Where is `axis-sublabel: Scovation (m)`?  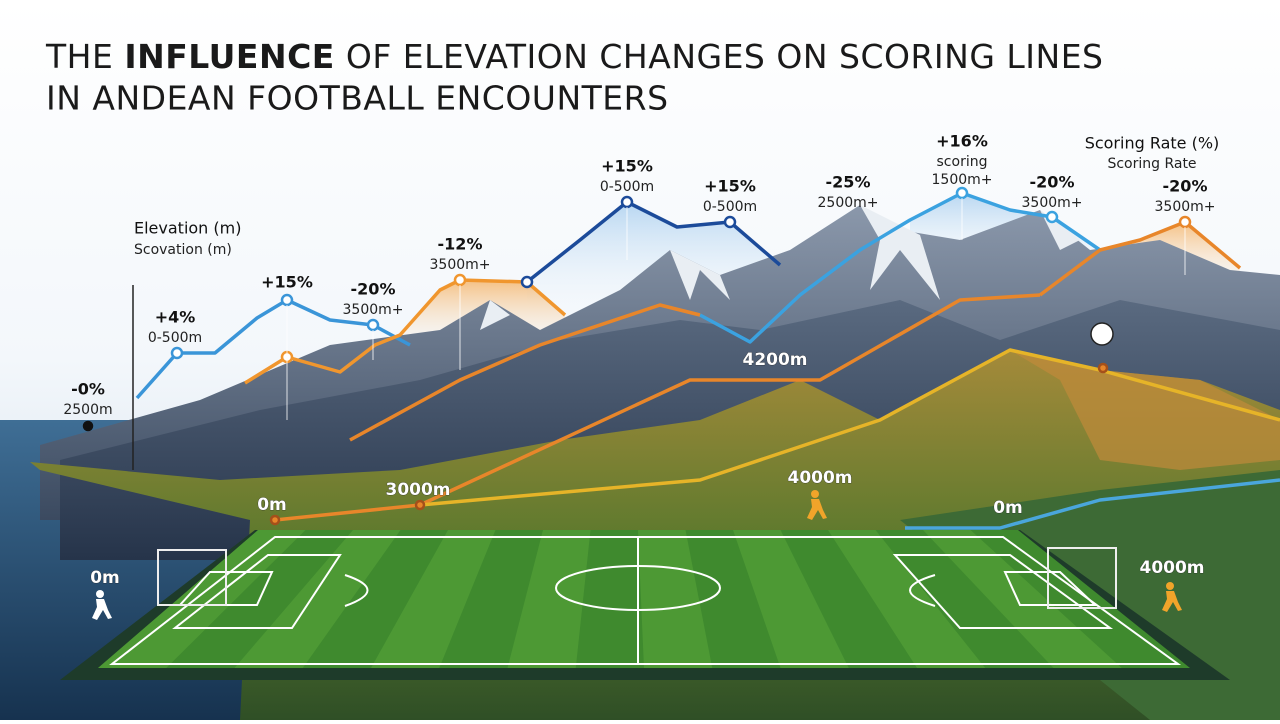 axis-sublabel: Scovation (m) is located at coordinates (183, 250).